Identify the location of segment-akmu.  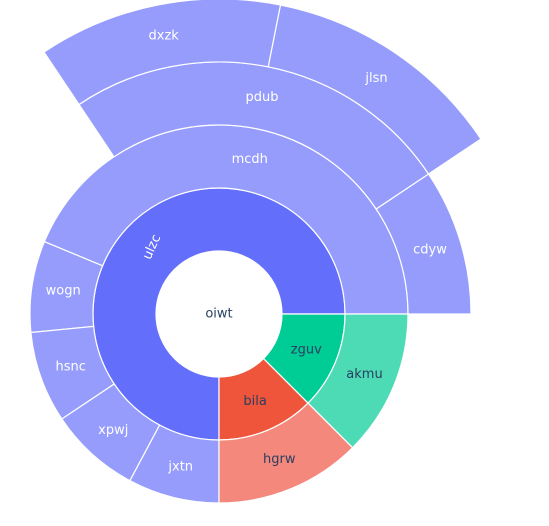
(358, 381).